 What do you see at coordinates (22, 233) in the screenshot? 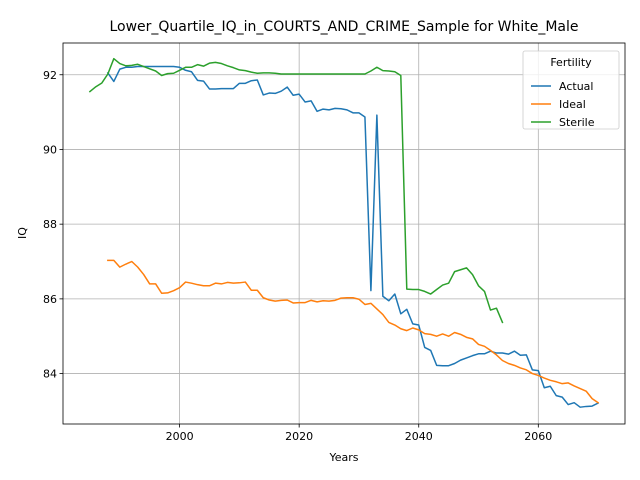
I see `y-axis-label: IQ` at bounding box center [22, 233].